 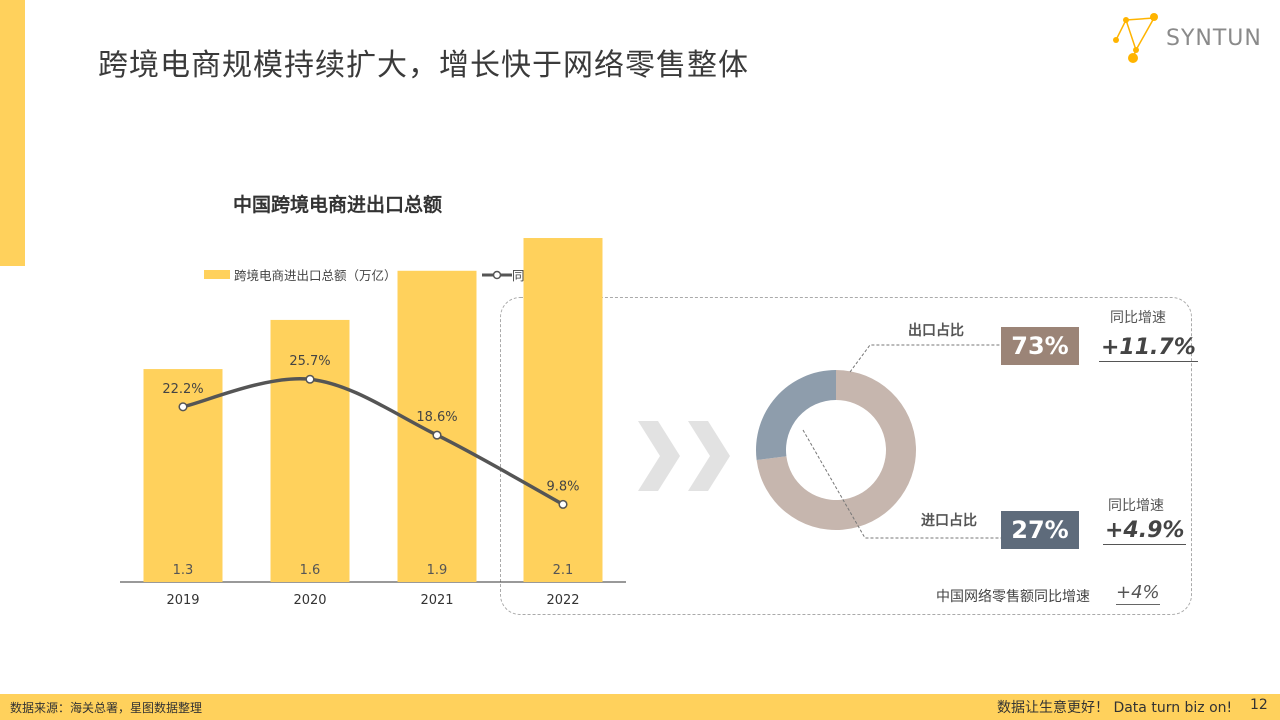 I want to click on import-share-label: 进口占比, so click(x=949, y=521).